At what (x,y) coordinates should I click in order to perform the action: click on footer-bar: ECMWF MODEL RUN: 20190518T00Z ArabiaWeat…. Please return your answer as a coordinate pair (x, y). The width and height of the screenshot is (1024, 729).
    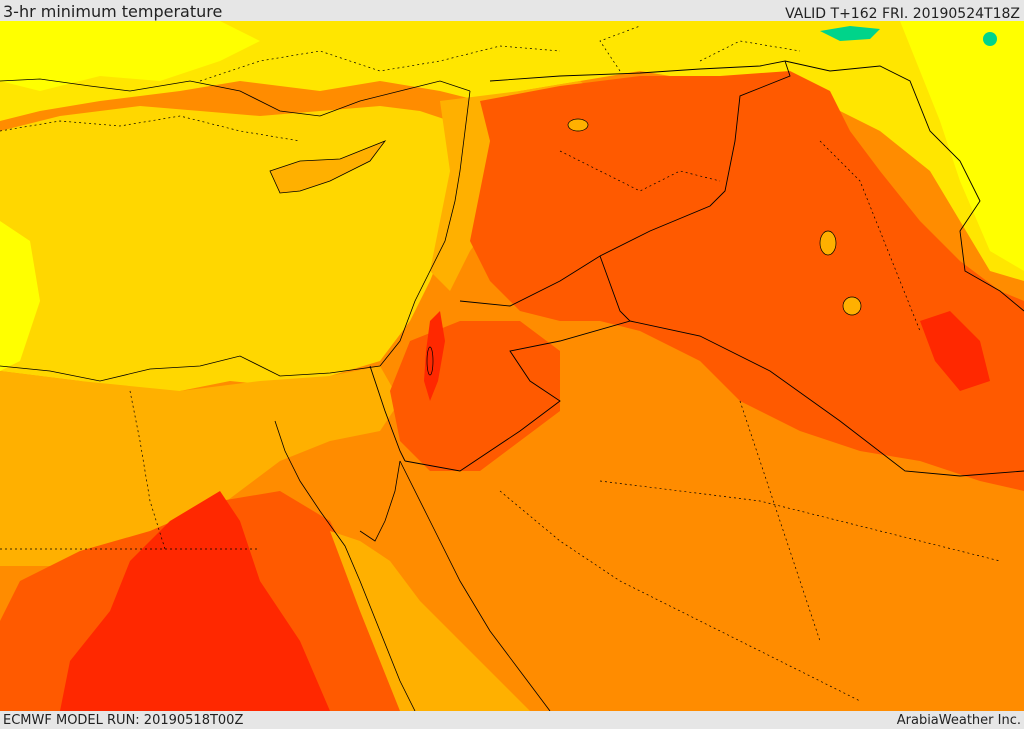
    Looking at the image, I should click on (512, 720).